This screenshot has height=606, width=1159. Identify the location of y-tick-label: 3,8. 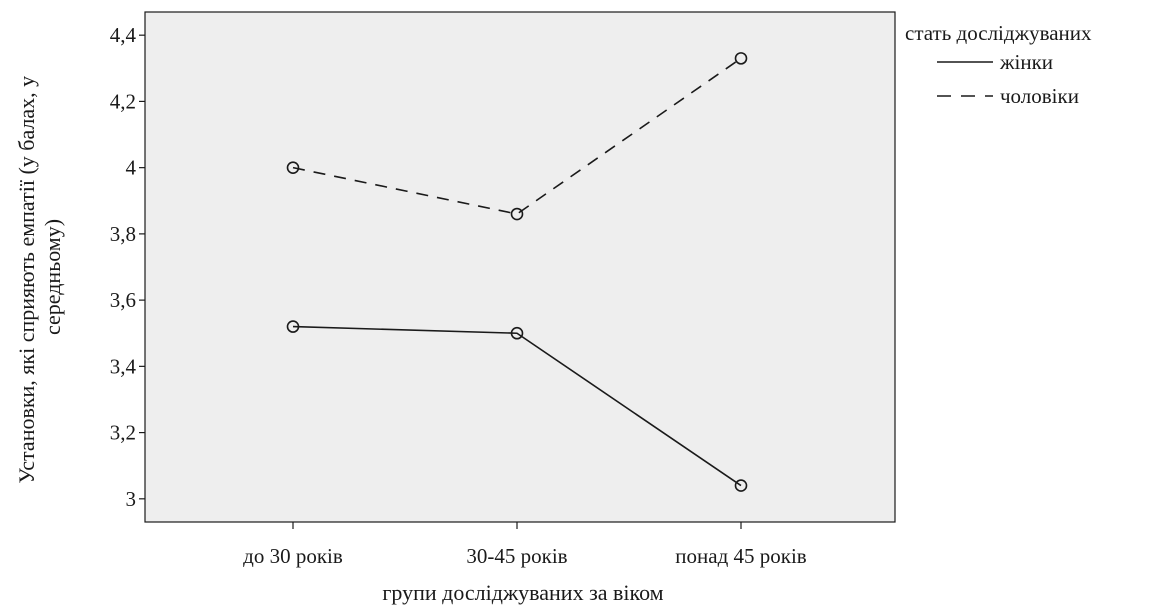
(123, 234).